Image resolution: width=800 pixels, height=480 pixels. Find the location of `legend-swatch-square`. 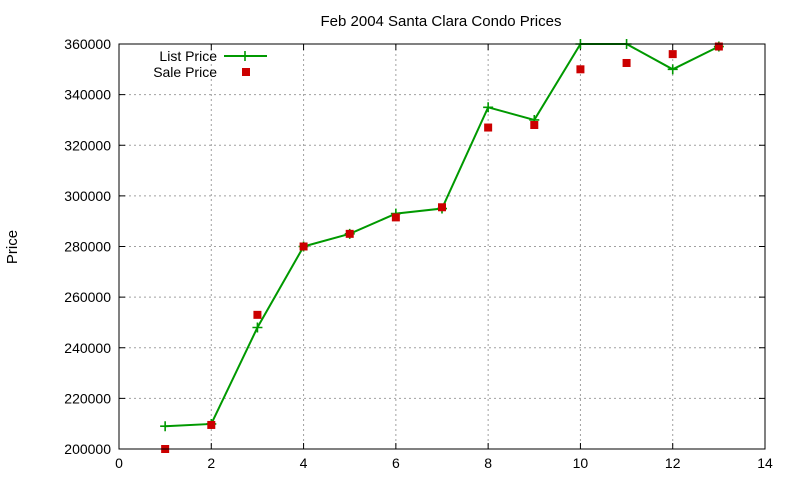

legend-swatch-square is located at coordinates (246, 72).